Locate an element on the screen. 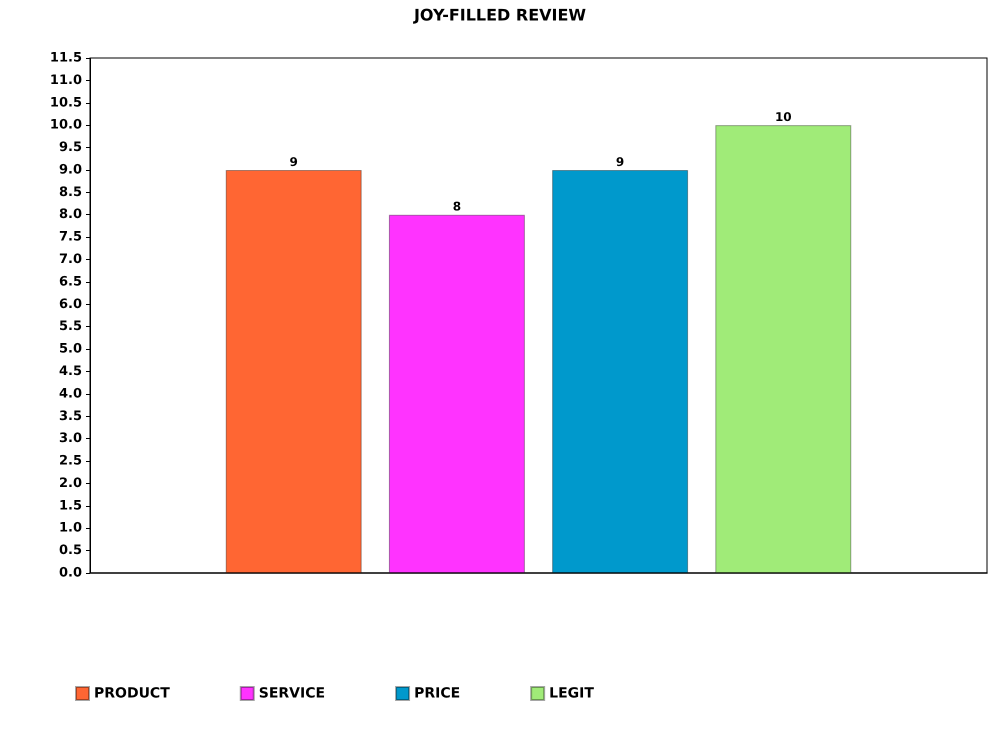 The image size is (1000, 736). y-tick-label: 4.0 is located at coordinates (70, 394).